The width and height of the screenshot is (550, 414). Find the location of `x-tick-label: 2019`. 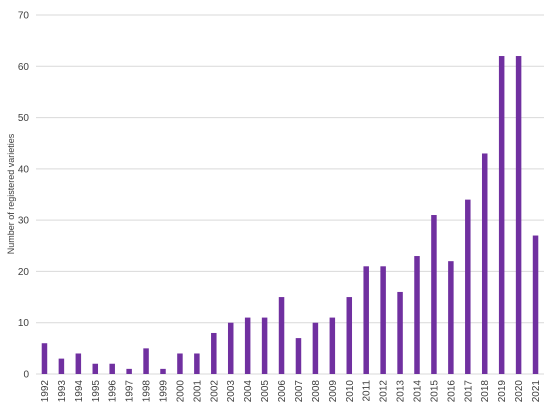

x-tick-label: 2019 is located at coordinates (502, 391).